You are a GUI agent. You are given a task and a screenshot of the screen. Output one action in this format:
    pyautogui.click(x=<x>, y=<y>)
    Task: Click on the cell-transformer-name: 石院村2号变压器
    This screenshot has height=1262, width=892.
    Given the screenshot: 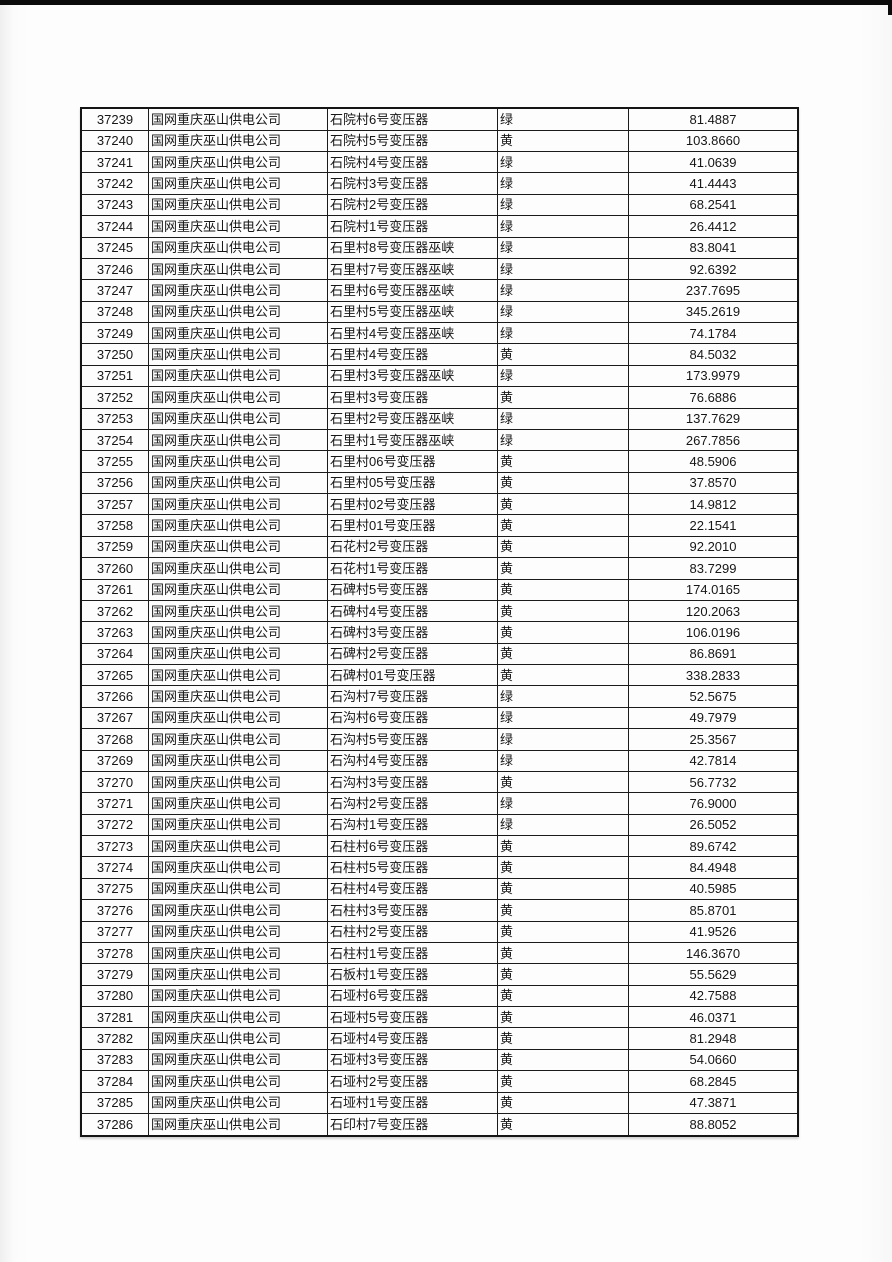 What is the action you would take?
    pyautogui.click(x=412, y=205)
    